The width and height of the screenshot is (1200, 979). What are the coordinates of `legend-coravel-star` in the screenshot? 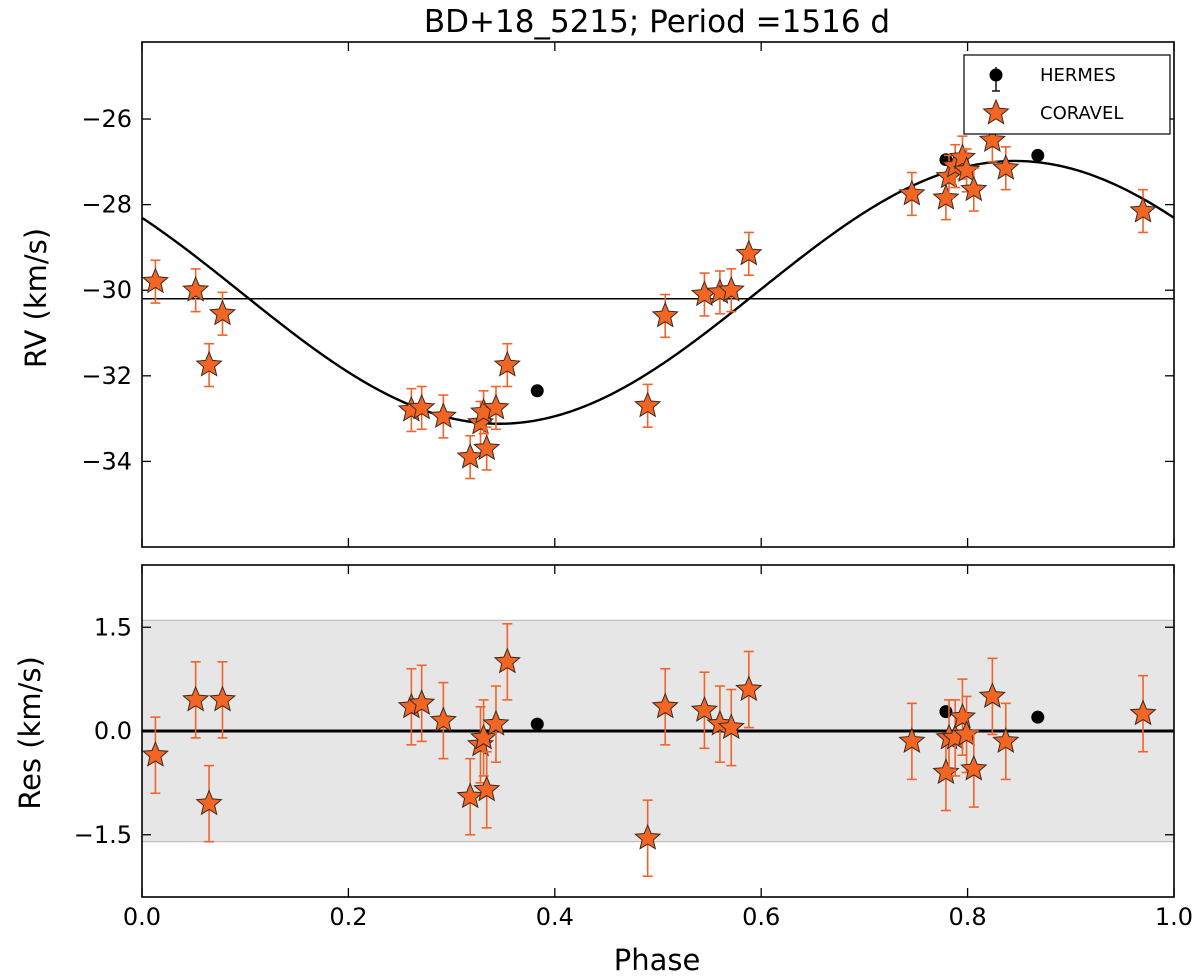 It's located at (996, 111).